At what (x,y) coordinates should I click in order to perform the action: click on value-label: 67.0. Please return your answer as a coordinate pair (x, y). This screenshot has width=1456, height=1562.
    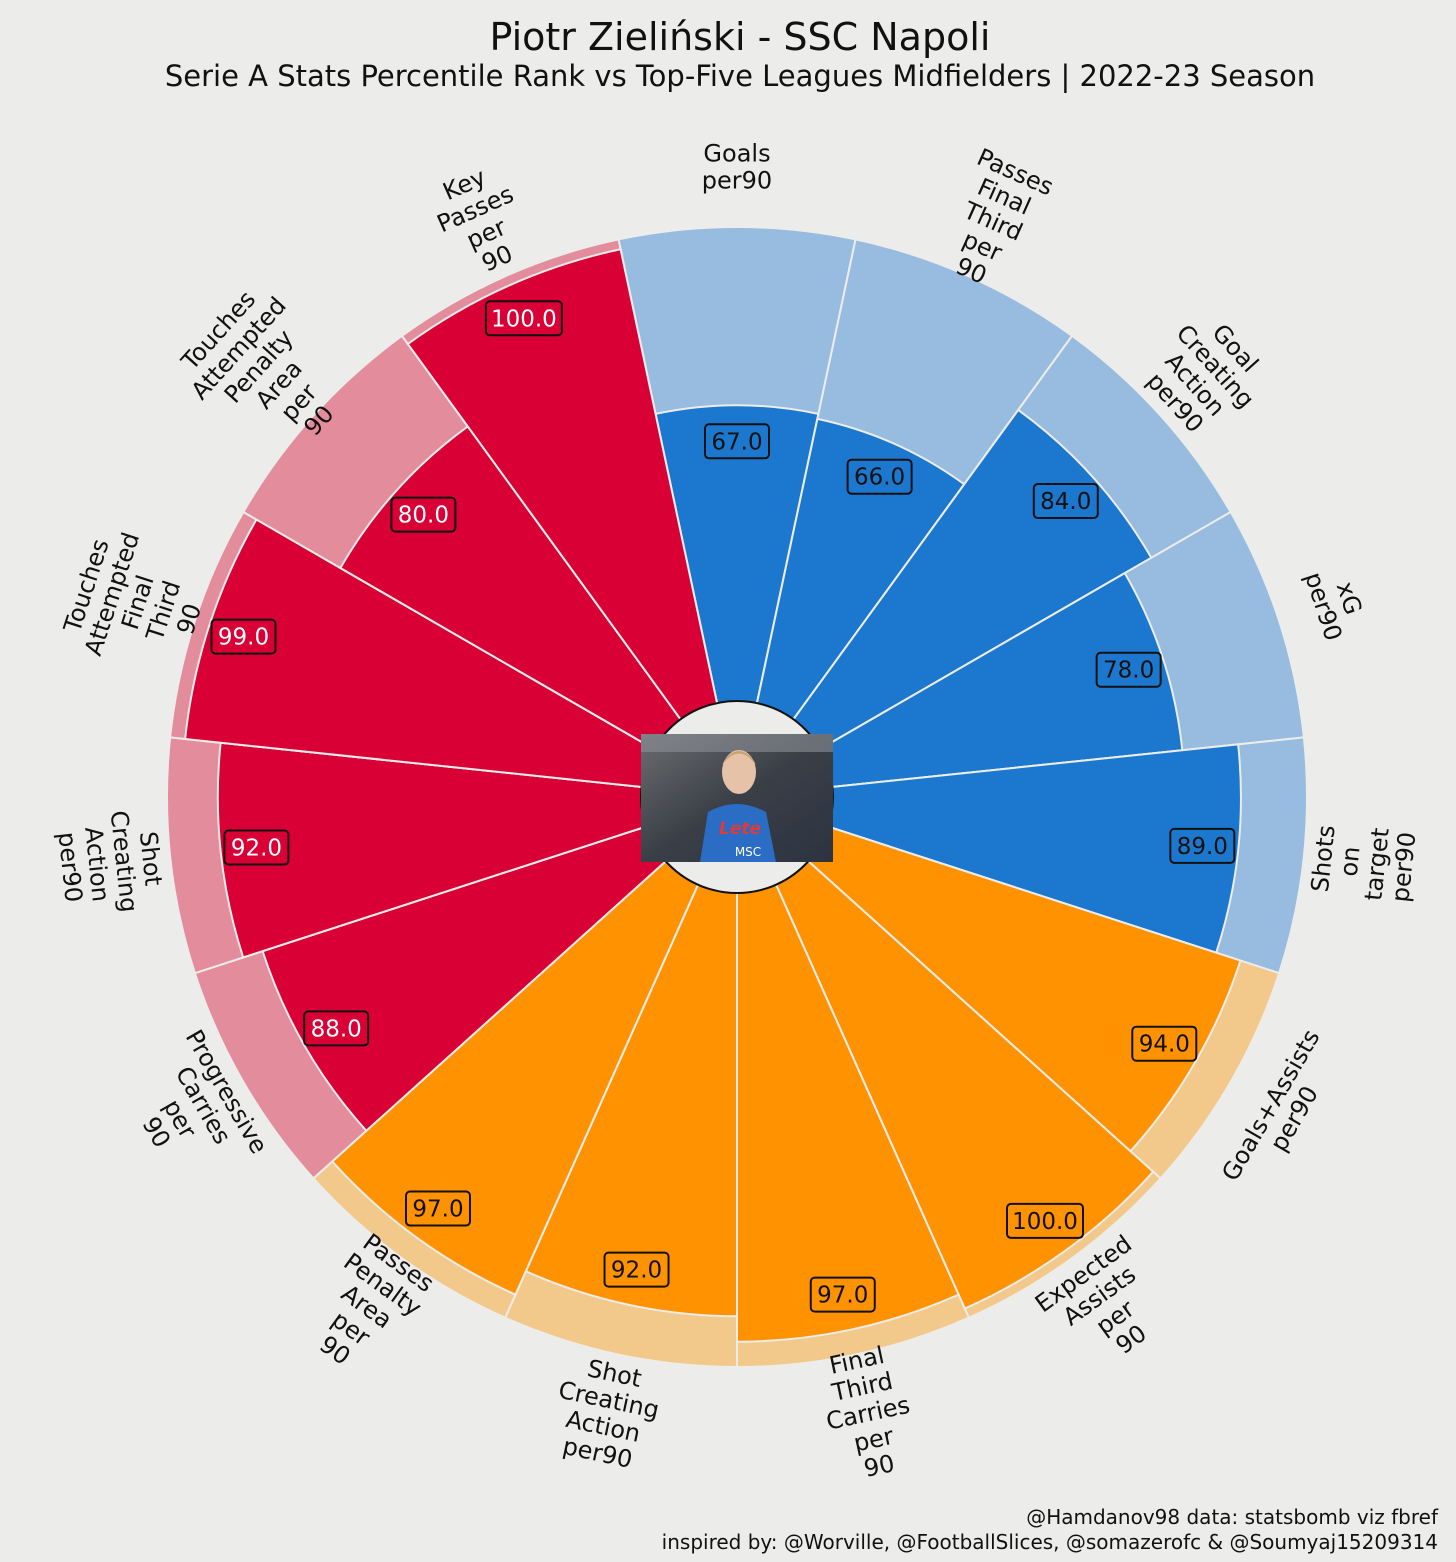
    Looking at the image, I should click on (736, 442).